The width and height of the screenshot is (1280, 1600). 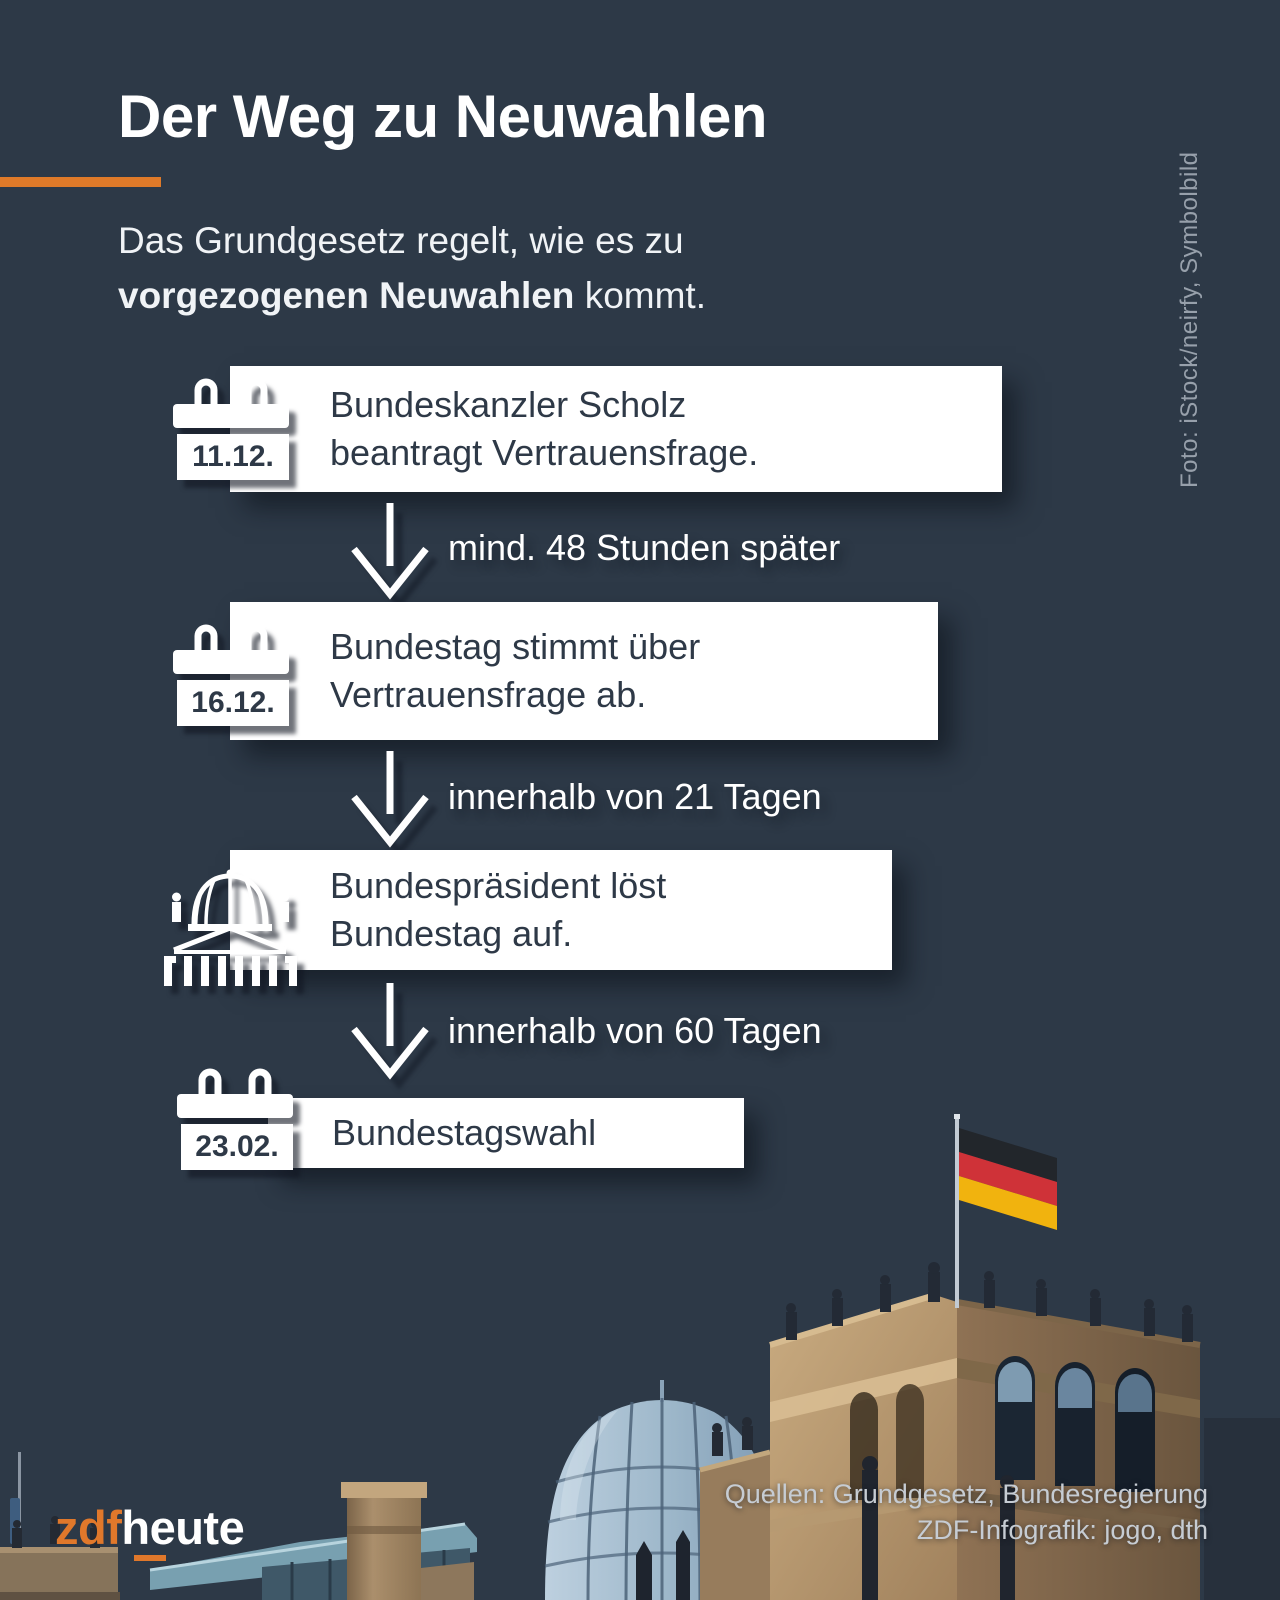 I want to click on reichstag-tower, so click(x=950, y=1431).